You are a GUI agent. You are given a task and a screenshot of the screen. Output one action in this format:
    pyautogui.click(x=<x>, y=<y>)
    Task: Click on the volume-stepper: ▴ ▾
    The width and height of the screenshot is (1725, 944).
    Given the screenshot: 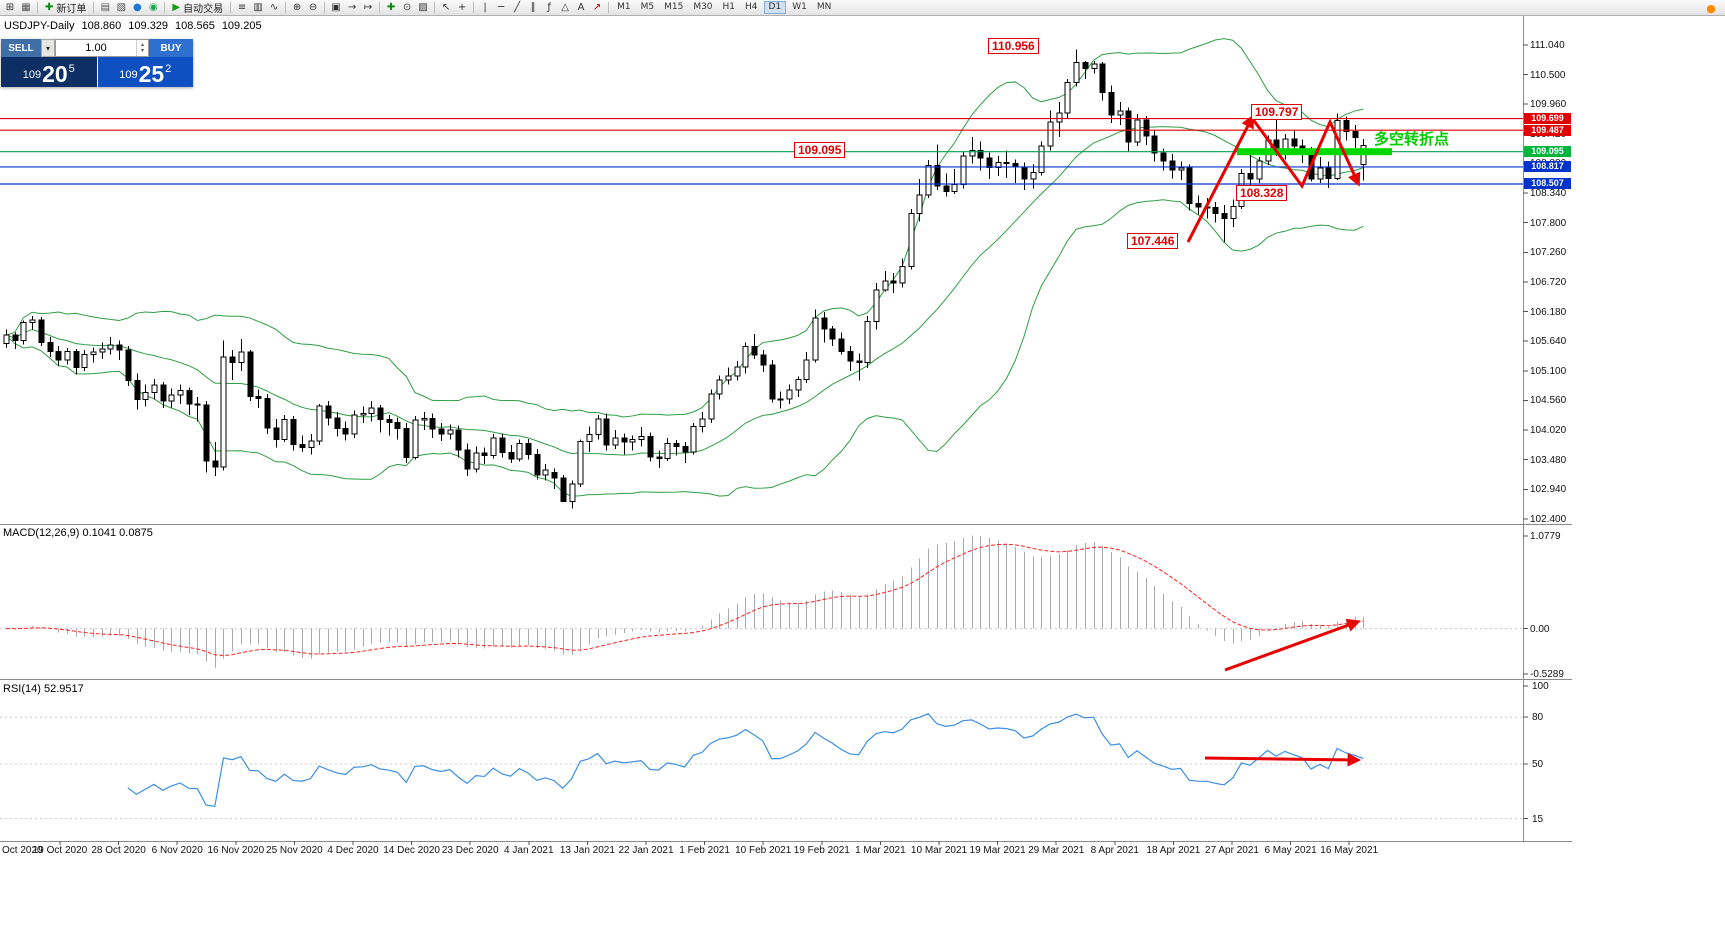 What is the action you would take?
    pyautogui.click(x=142, y=48)
    